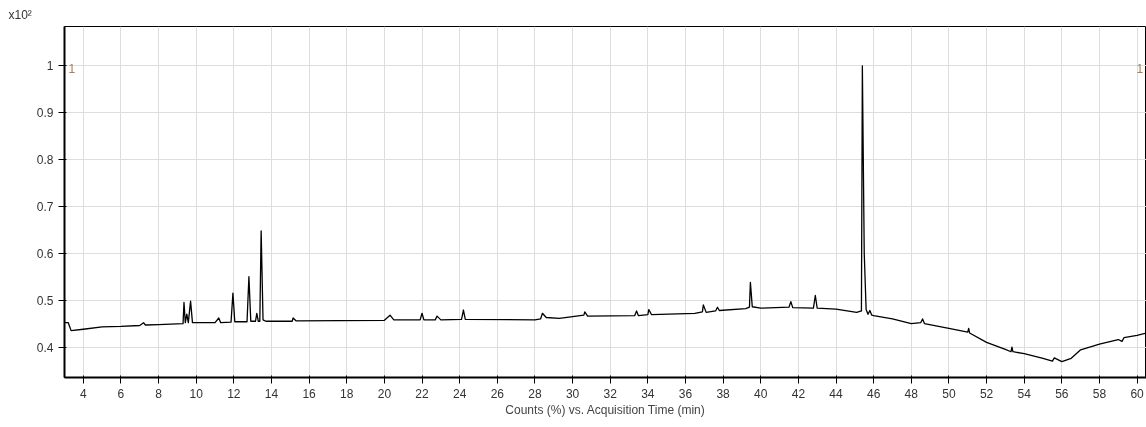 The height and width of the screenshot is (427, 1146). What do you see at coordinates (45, 253) in the screenshot?
I see `y-tick-label: 0.6` at bounding box center [45, 253].